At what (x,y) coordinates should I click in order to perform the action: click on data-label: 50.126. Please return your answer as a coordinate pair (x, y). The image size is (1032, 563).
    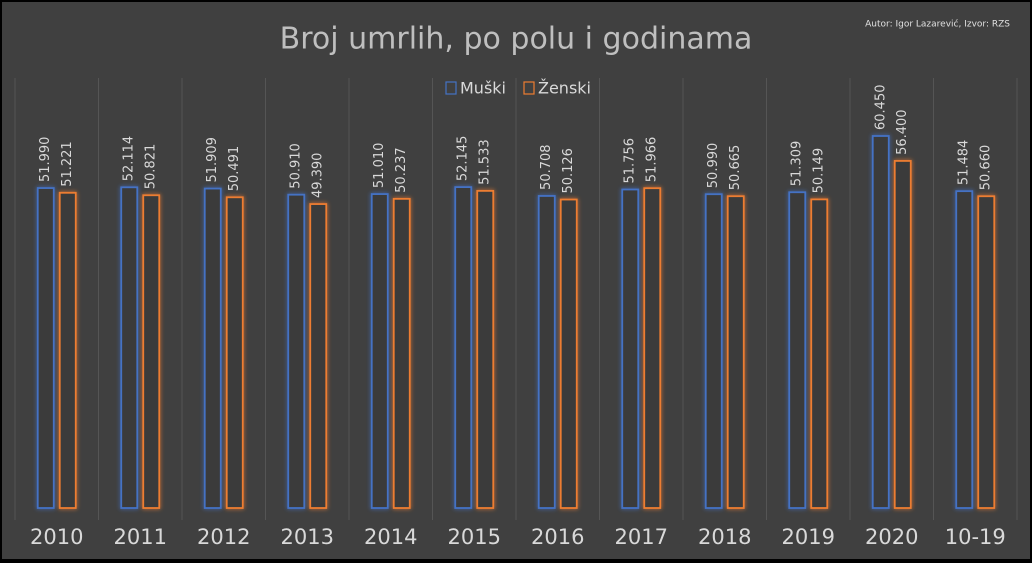
    Looking at the image, I should click on (568, 171).